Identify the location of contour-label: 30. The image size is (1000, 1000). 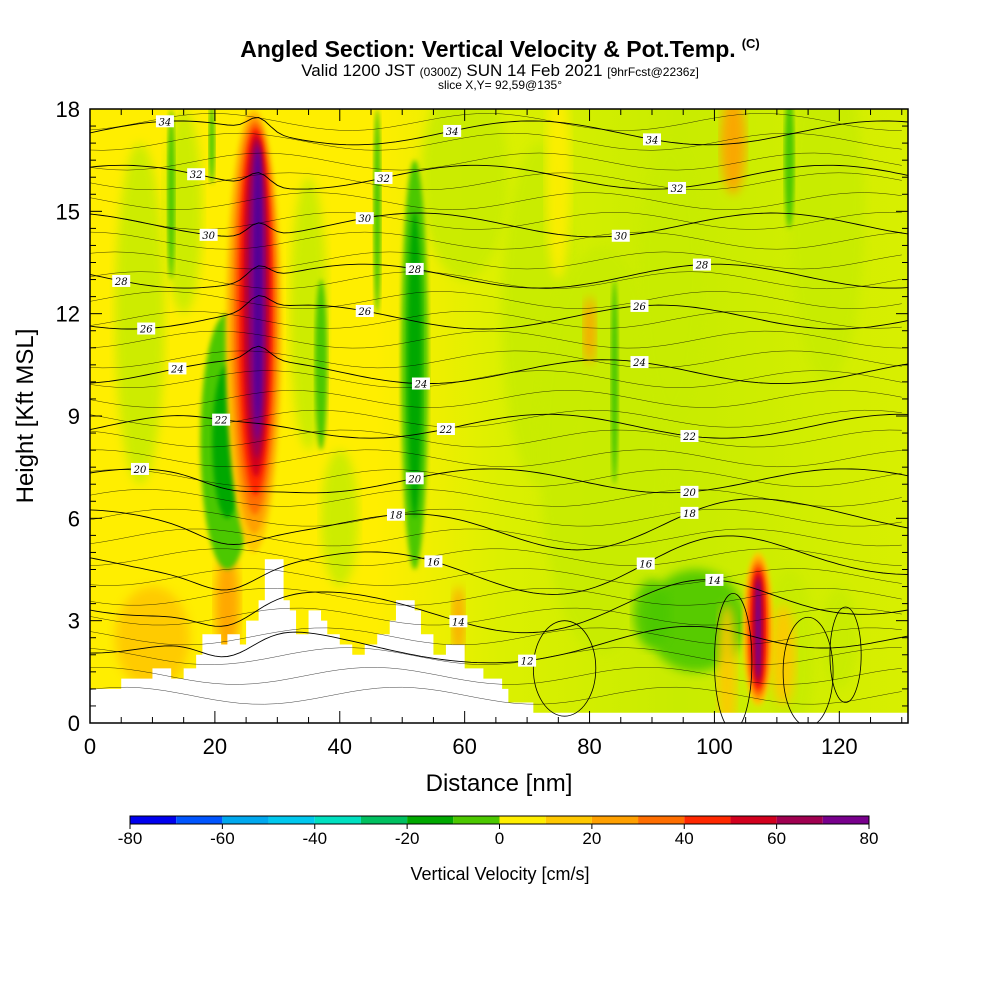
(208, 236).